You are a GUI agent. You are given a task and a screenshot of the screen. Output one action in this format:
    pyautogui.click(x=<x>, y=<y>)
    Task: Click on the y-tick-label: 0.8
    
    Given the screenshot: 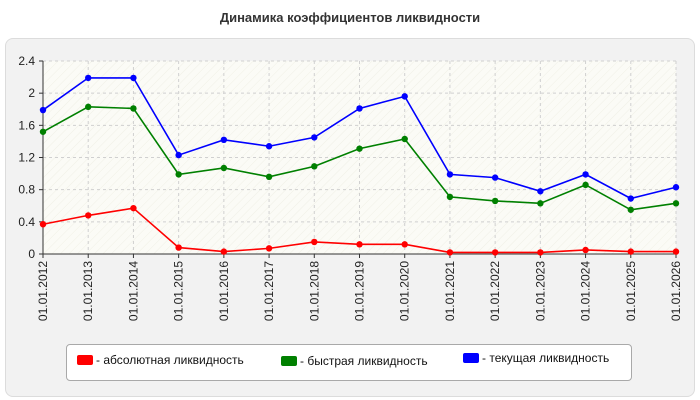 What is the action you would take?
    pyautogui.click(x=26, y=190)
    